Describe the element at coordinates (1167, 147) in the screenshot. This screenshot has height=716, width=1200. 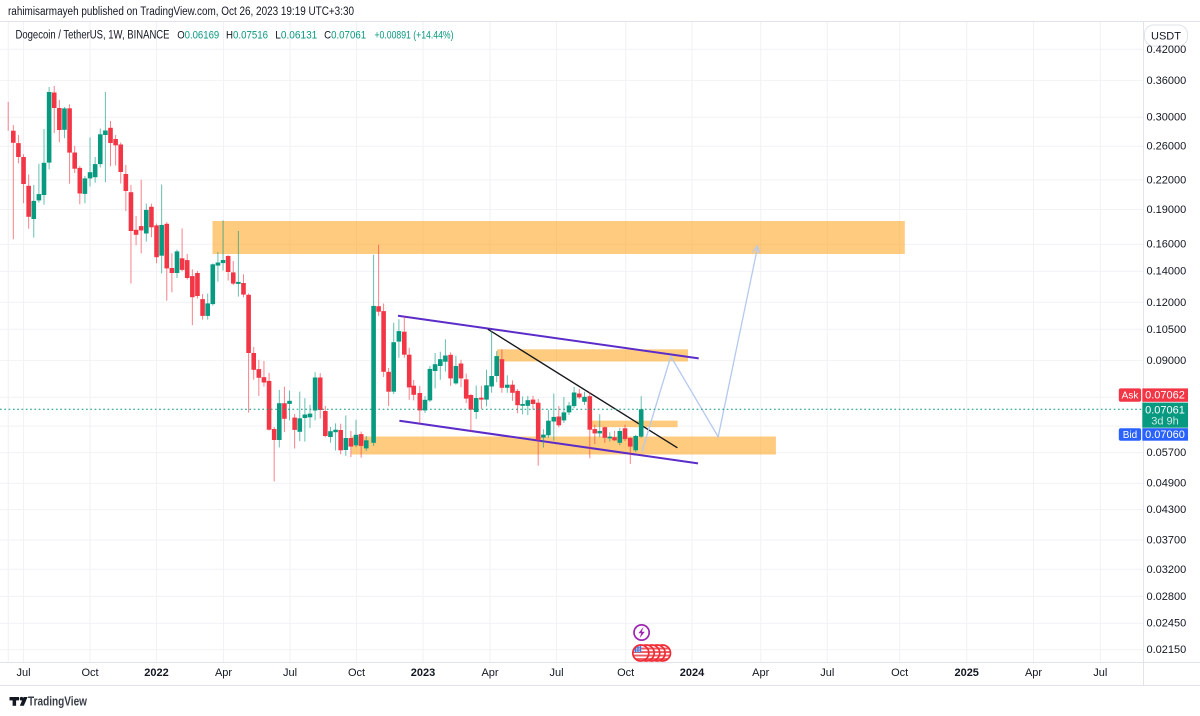
I see `svg-text: 0.26000` at that location.